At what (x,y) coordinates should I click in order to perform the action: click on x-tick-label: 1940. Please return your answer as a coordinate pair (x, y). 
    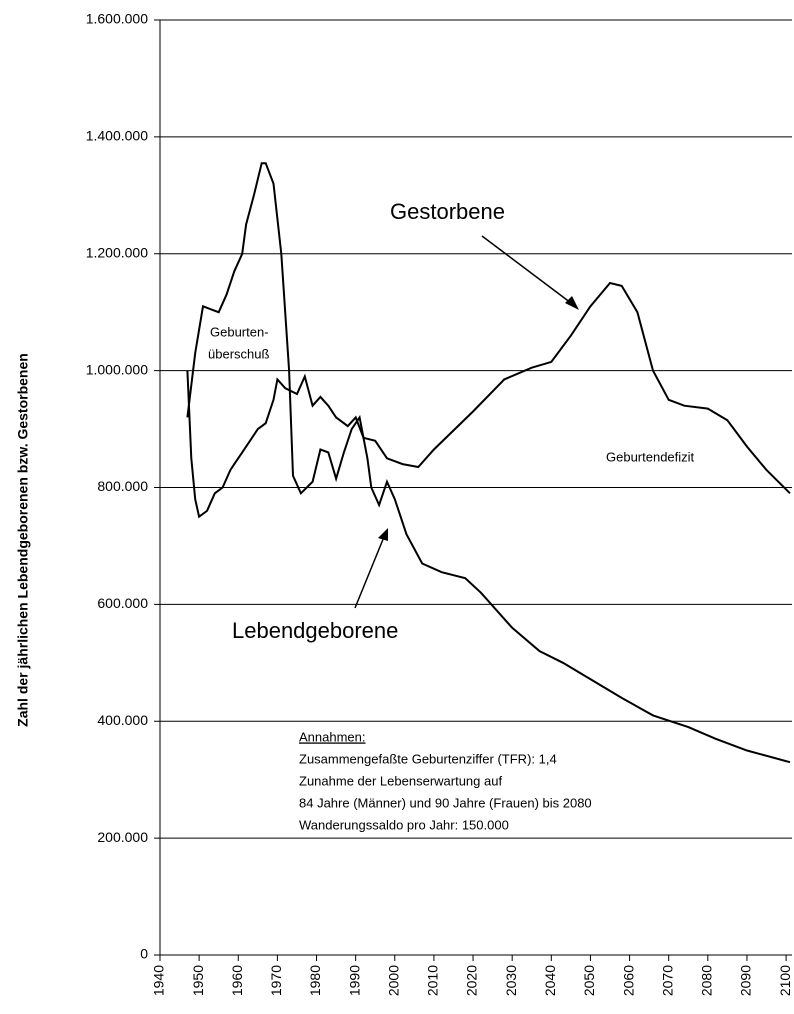
    Looking at the image, I should click on (159, 980).